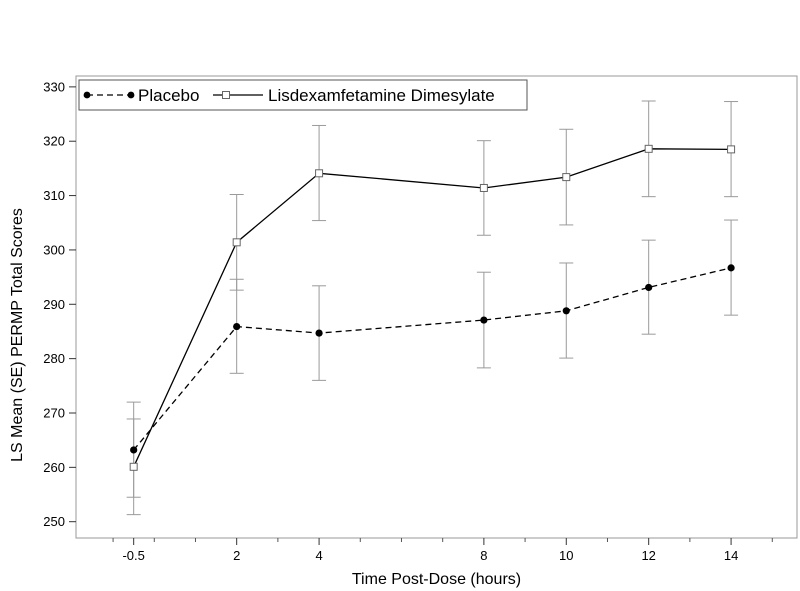  What do you see at coordinates (17, 335) in the screenshot?
I see `y-axis-title: LS Mean (SE) PERMP Total Scores` at bounding box center [17, 335].